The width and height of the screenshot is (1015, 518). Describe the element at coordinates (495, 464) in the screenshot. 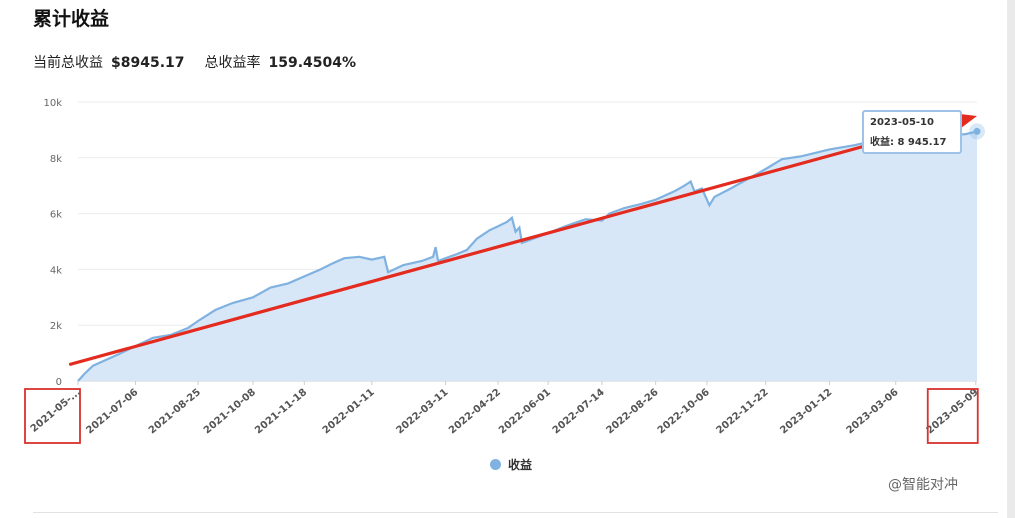

I see `legend-swatch` at that location.